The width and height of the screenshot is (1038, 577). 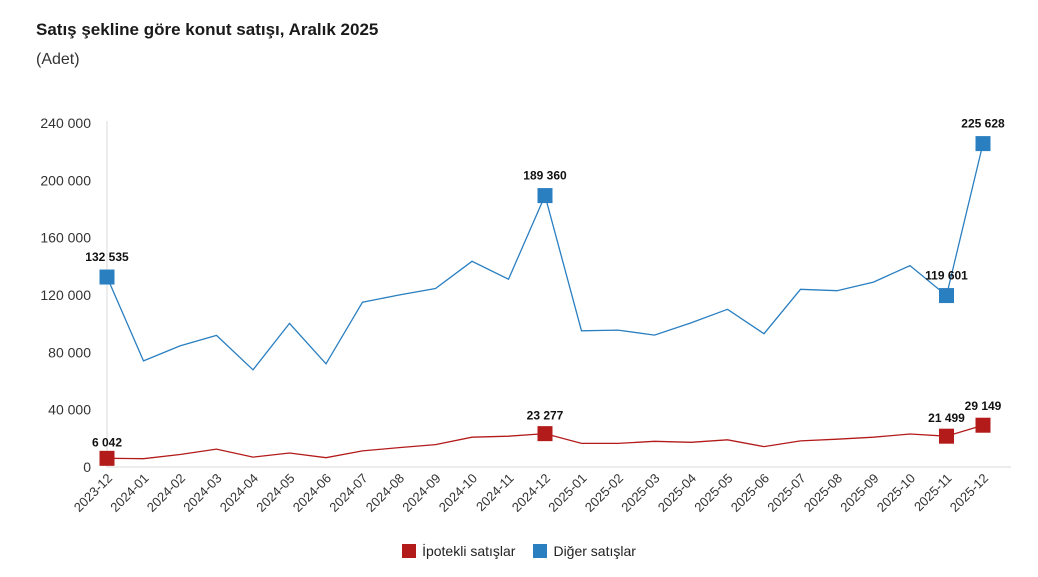 I want to click on legend-item-other: Diğer satışlar, so click(x=584, y=551).